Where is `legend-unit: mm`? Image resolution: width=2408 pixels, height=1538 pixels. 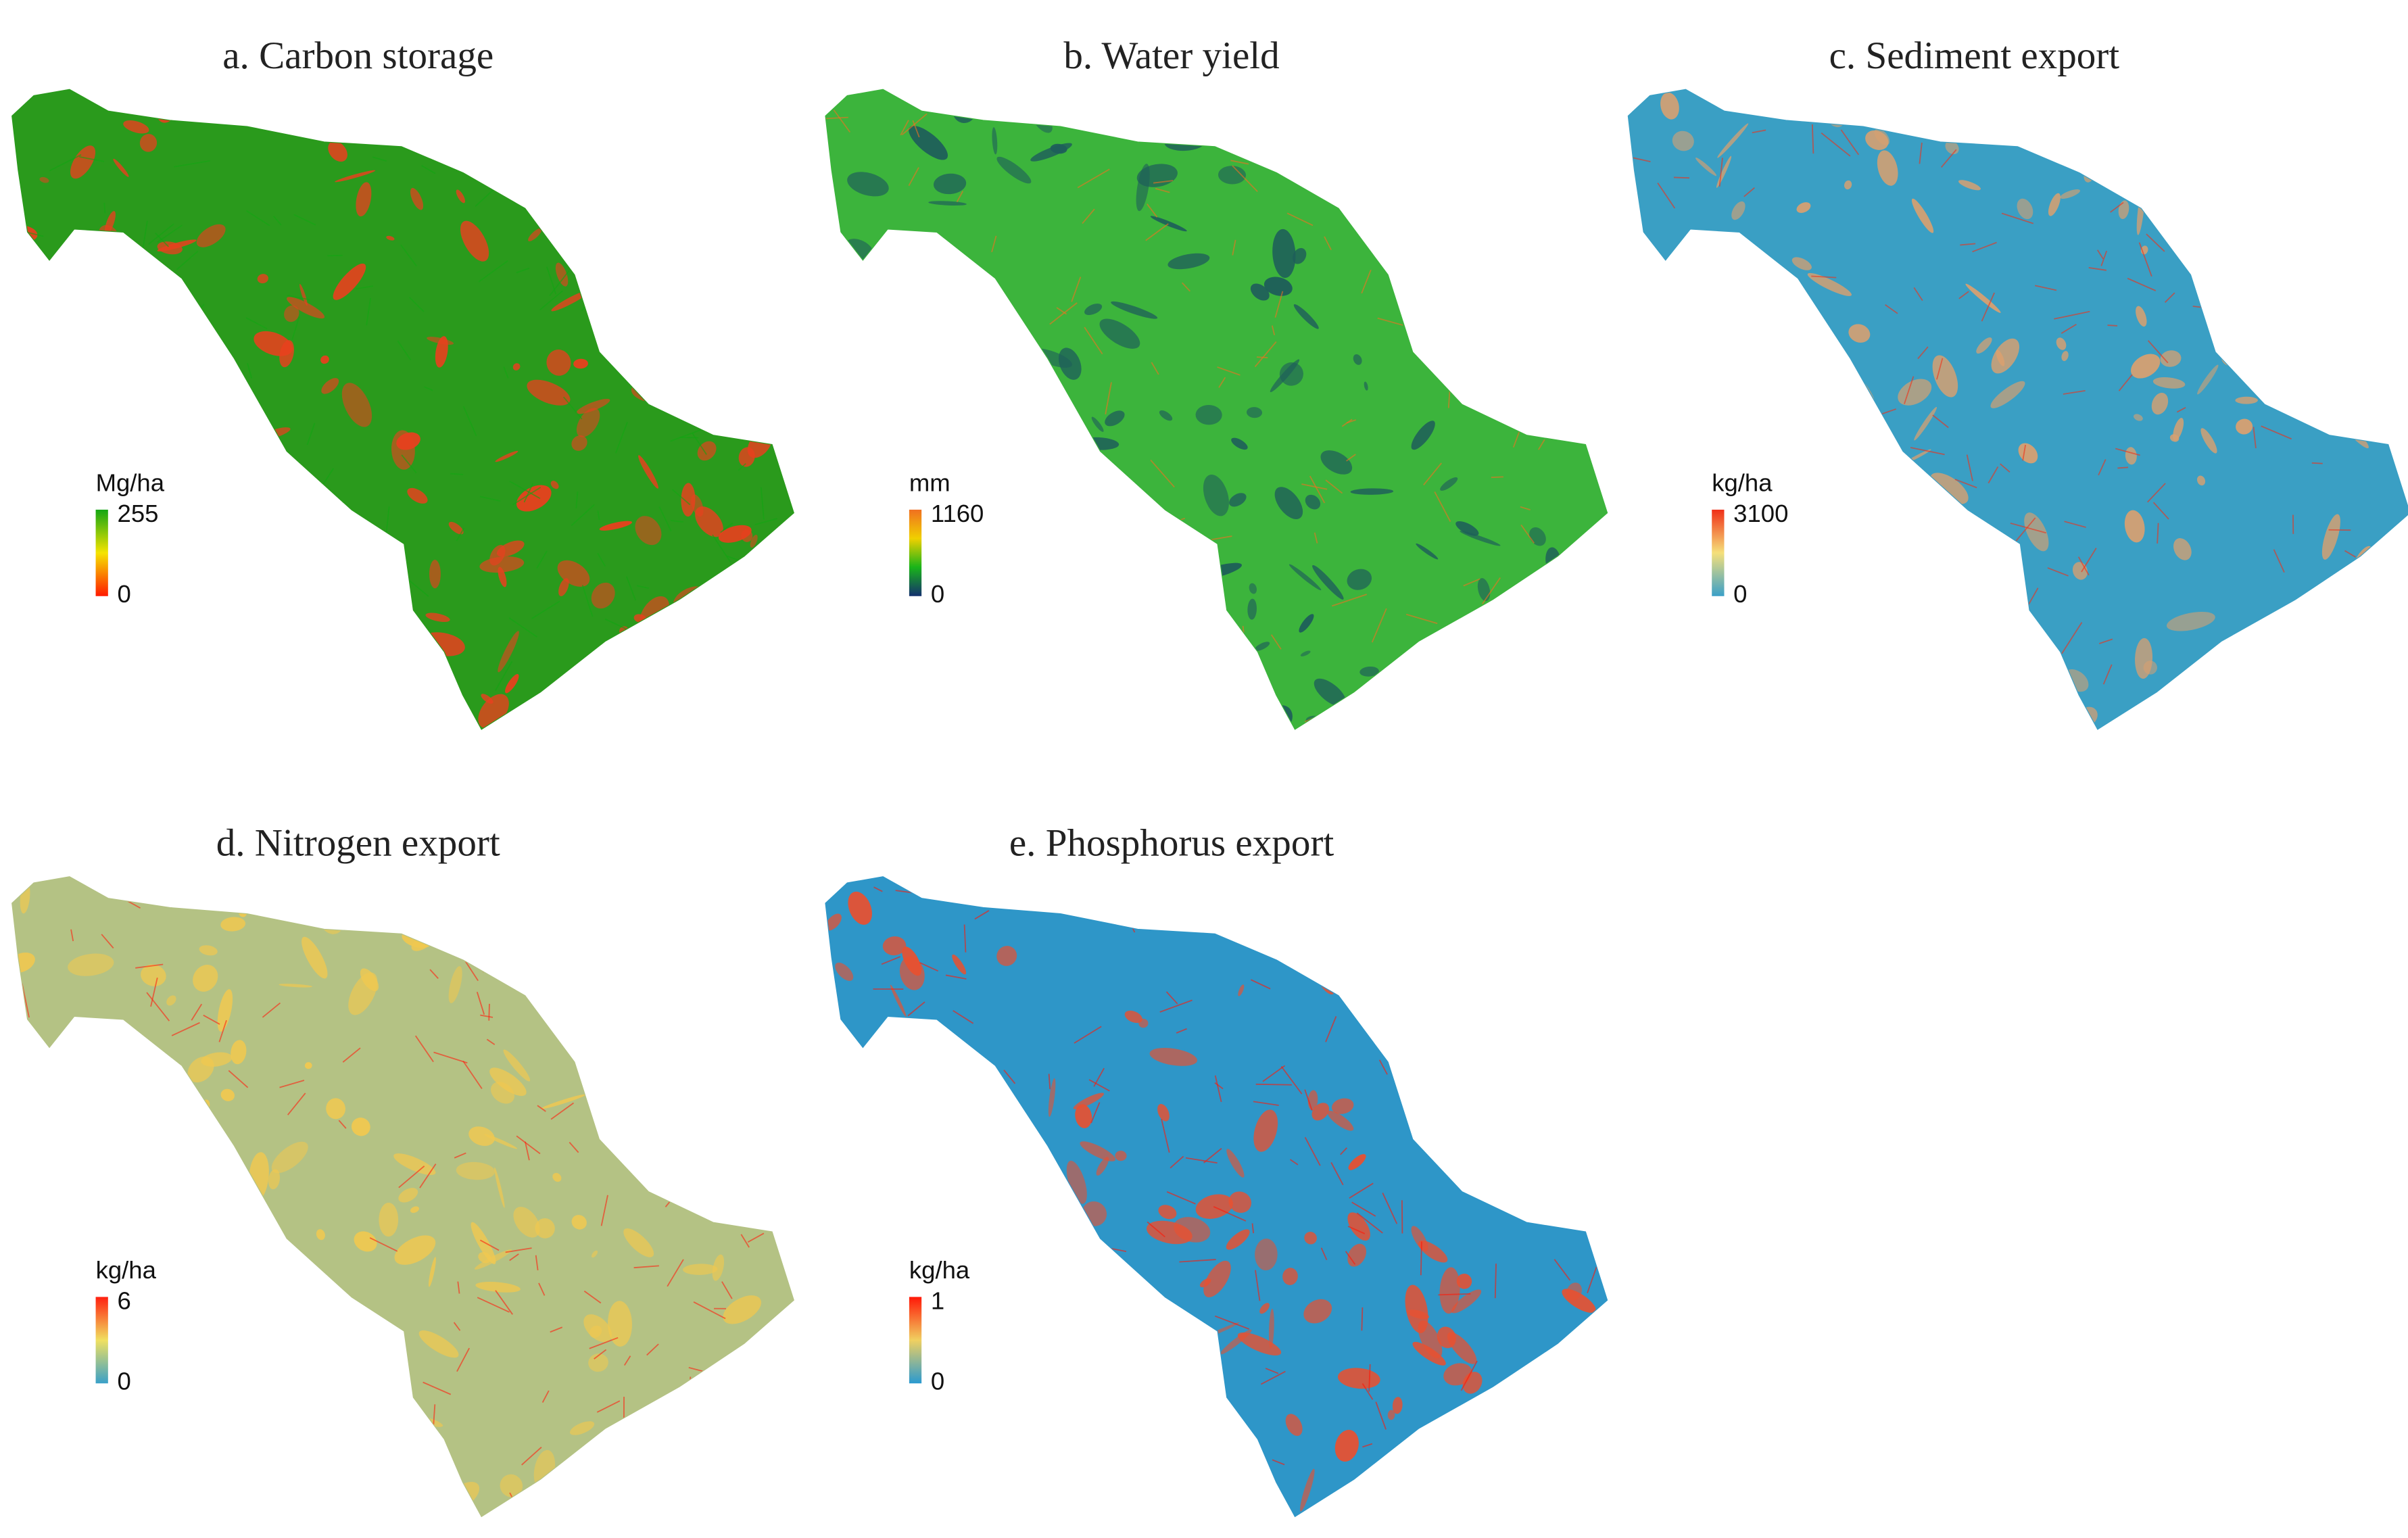
legend-unit: mm is located at coordinates (929, 483).